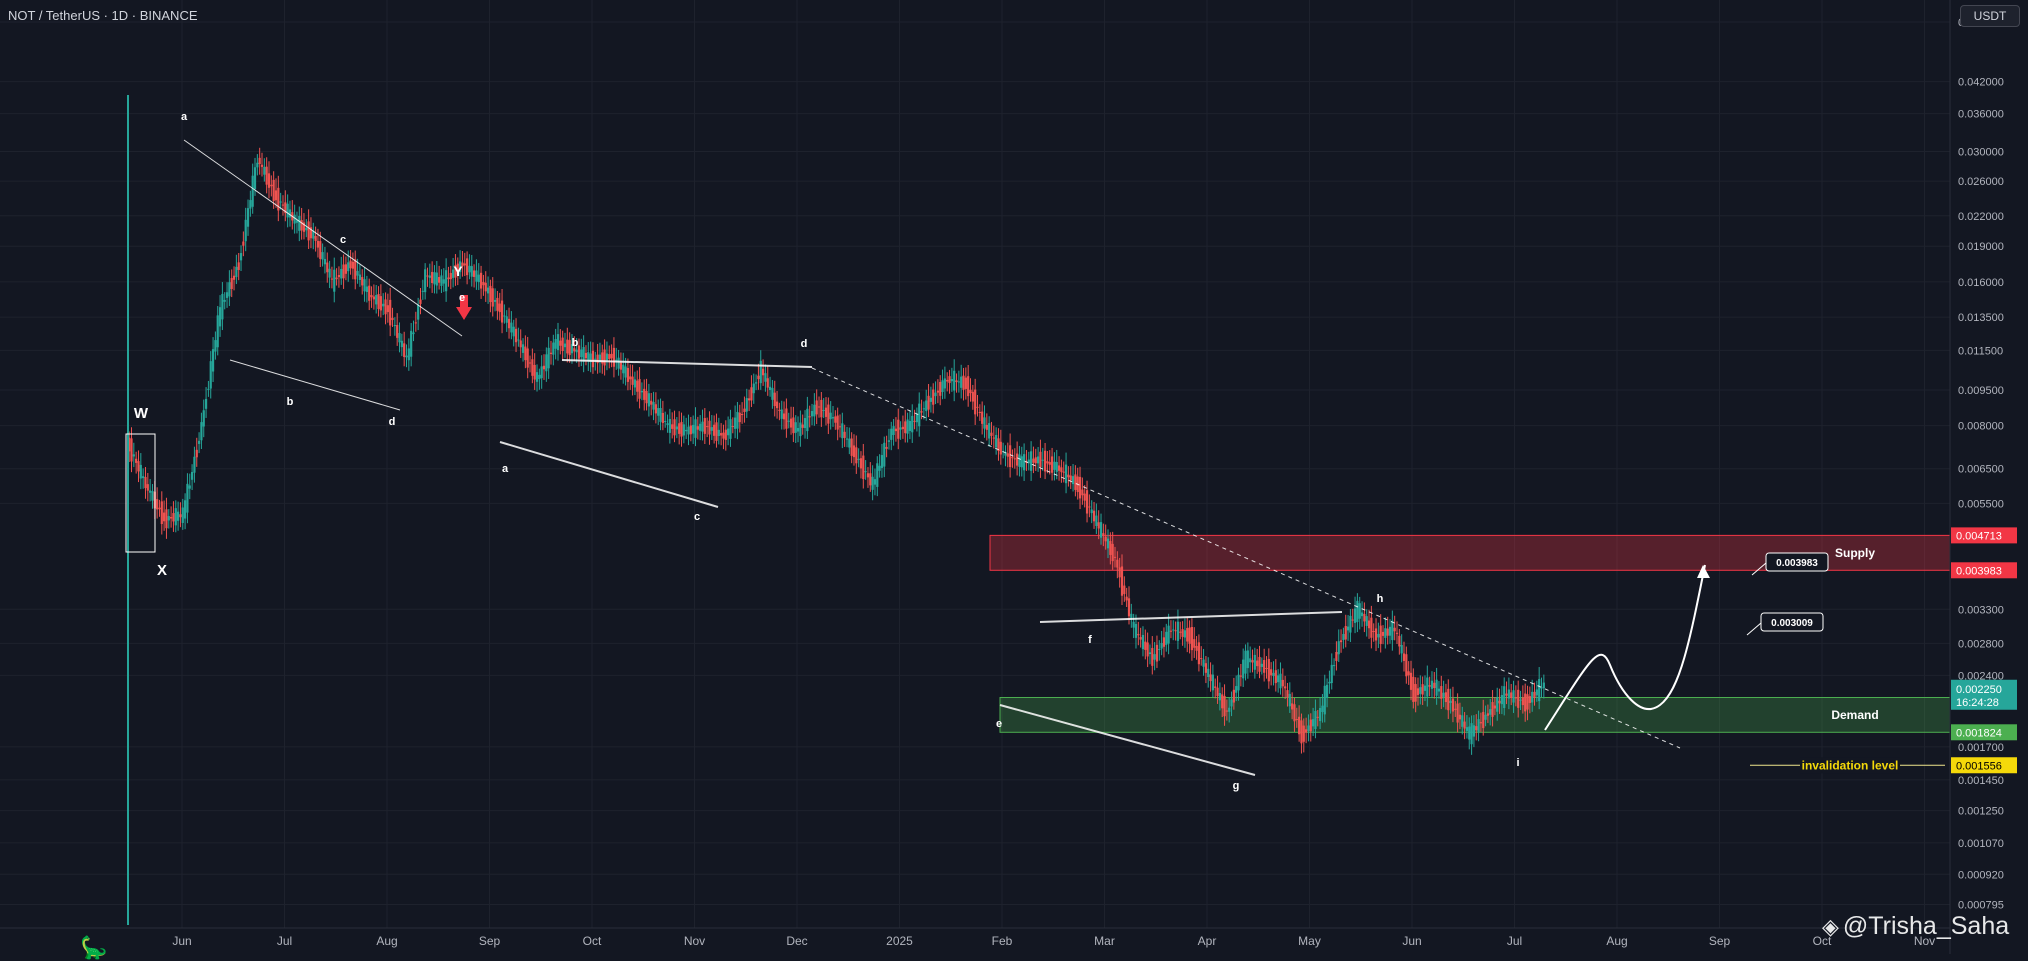 The image size is (2028, 961). I want to click on price-tick-label: 0.000920, so click(1981, 875).